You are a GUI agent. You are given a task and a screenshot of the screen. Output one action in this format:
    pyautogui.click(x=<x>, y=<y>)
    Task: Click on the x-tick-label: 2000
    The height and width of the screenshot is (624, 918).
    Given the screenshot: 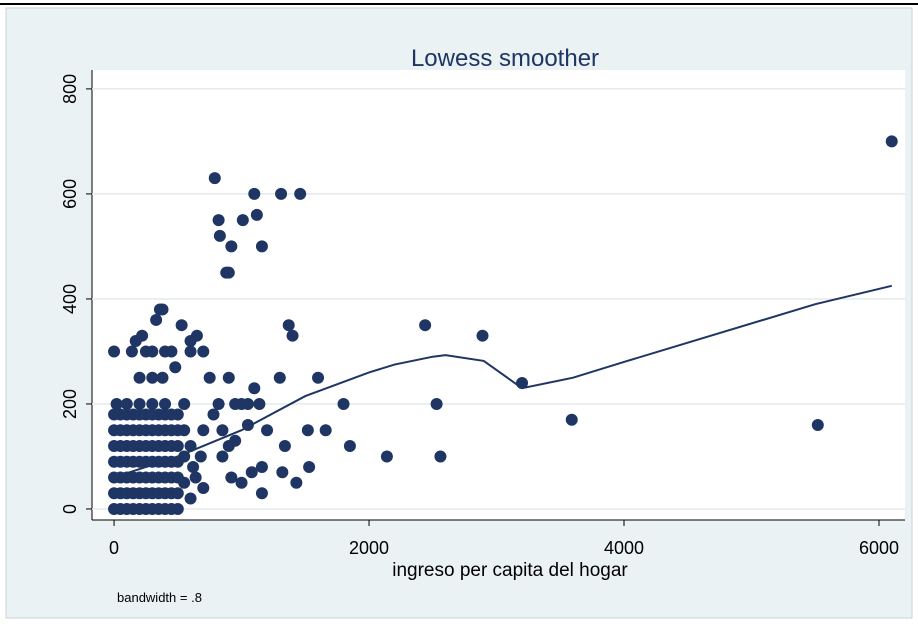 What is the action you would take?
    pyautogui.click(x=369, y=548)
    